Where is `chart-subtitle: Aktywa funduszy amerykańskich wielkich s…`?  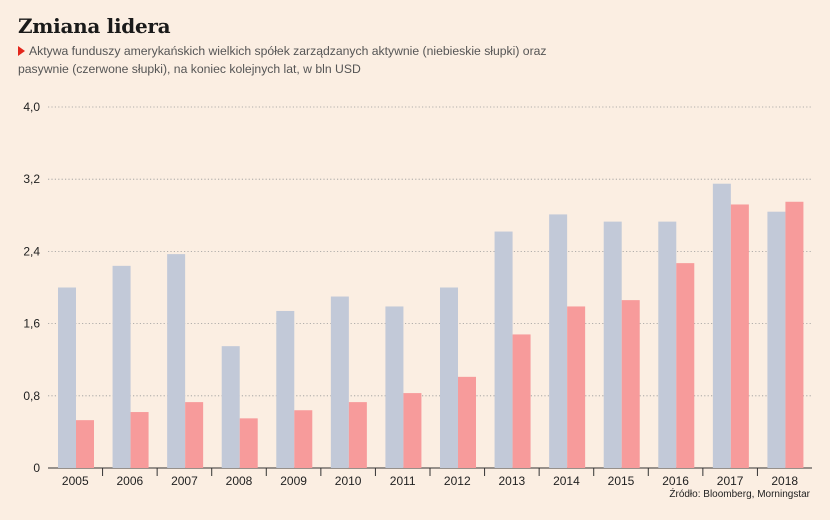 chart-subtitle: Aktywa funduszy amerykańskich wielkich s… is located at coordinates (298, 60).